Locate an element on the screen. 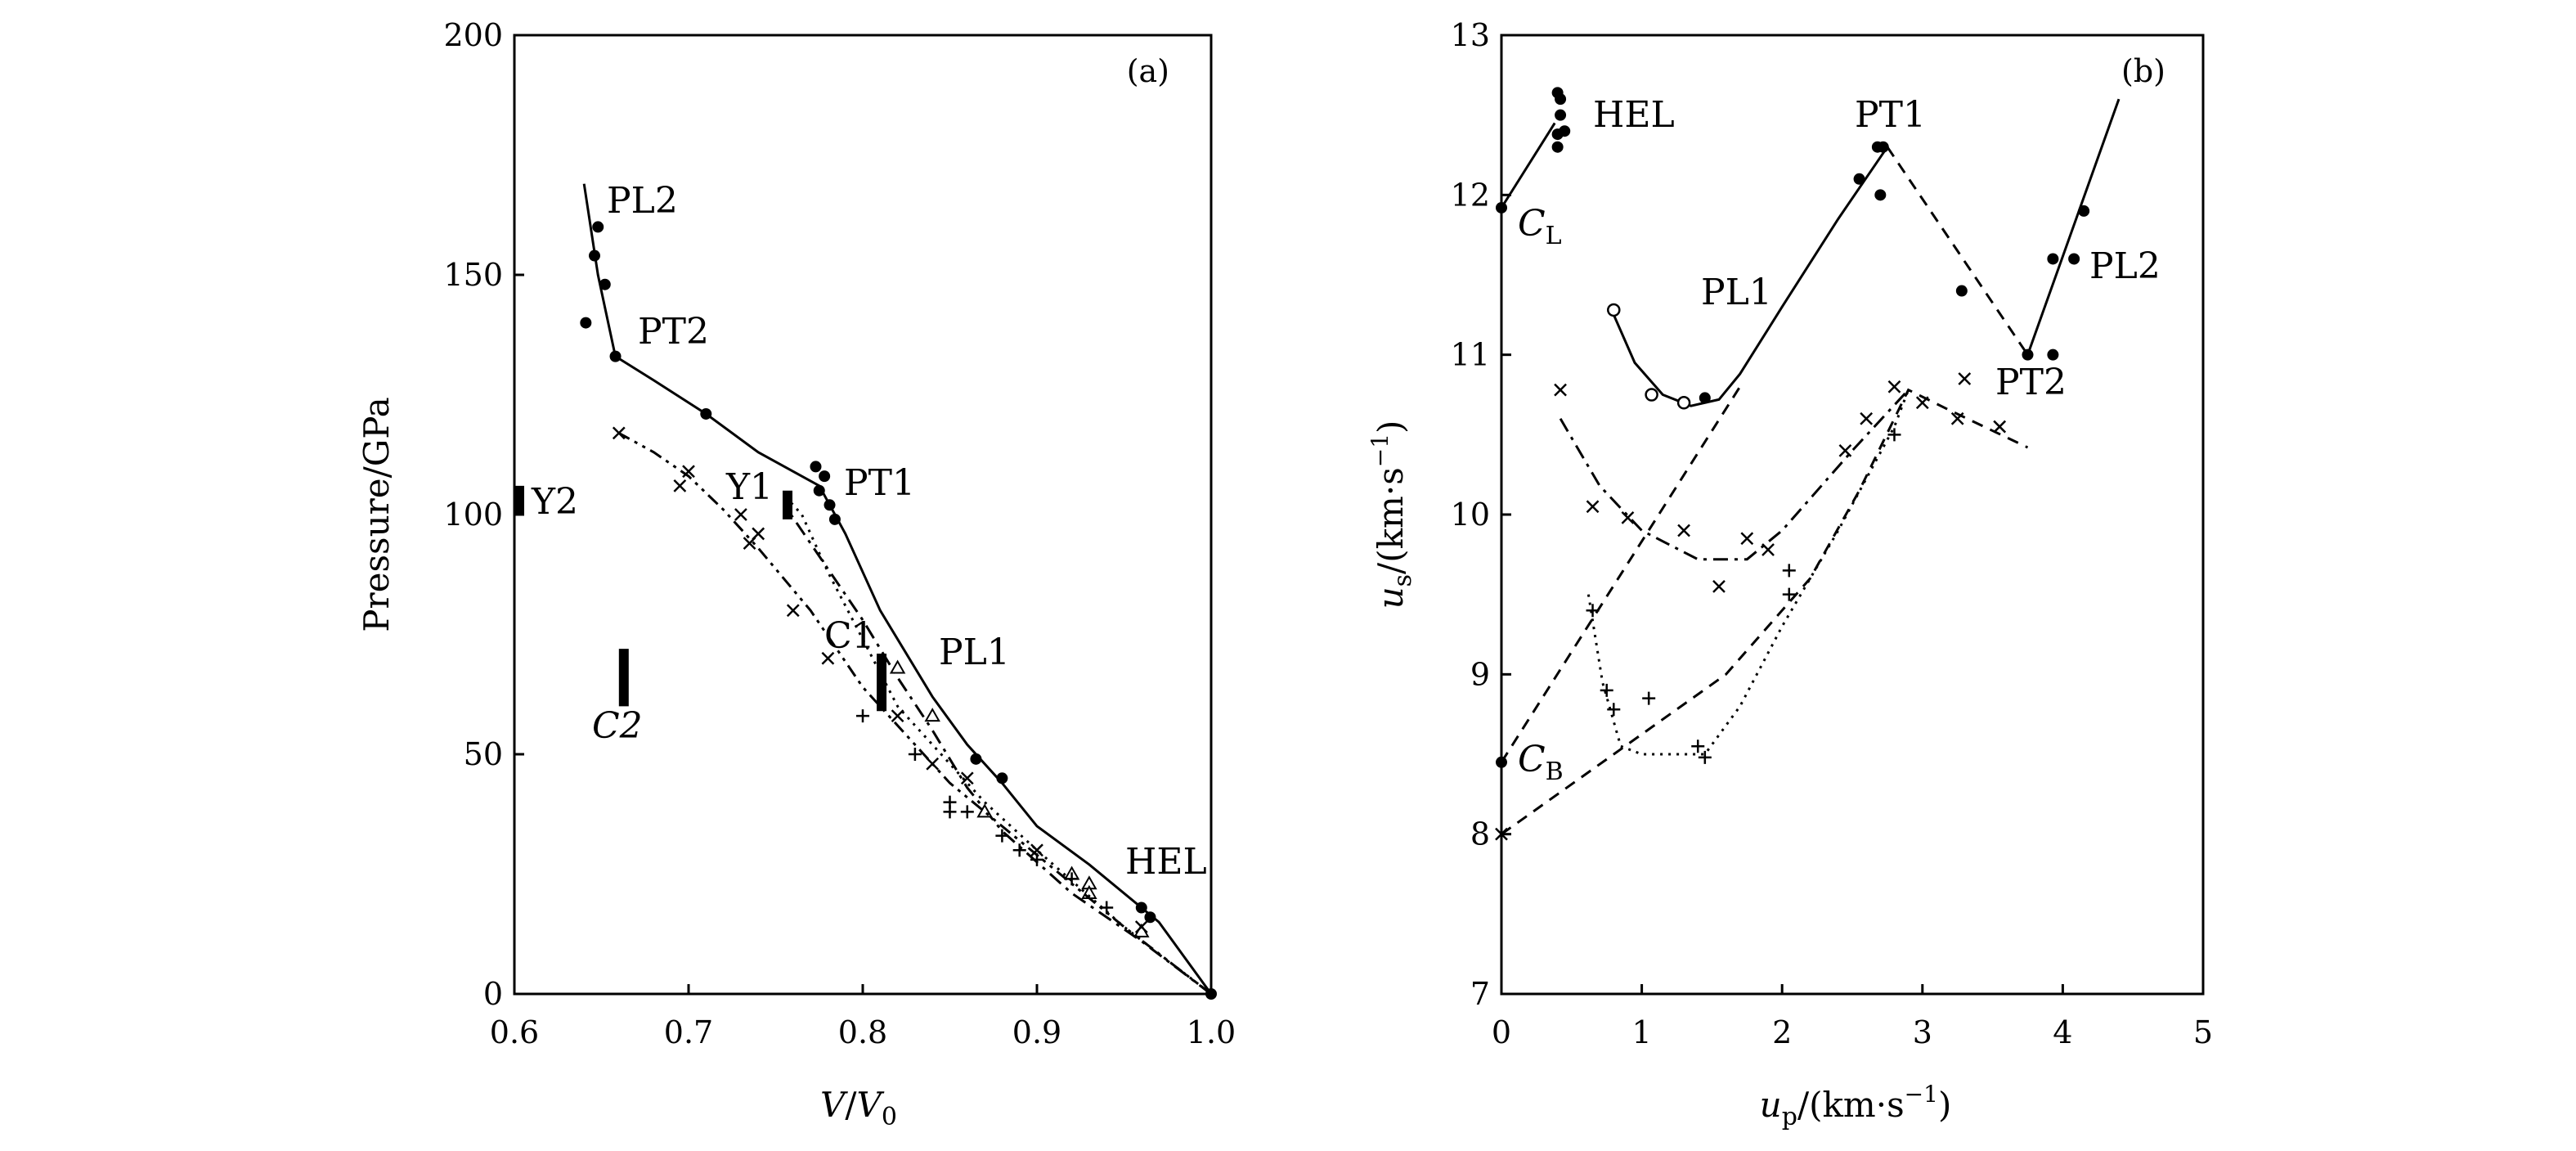 The image size is (2576, 1151). x-tick-label: 0 is located at coordinates (1502, 1032).